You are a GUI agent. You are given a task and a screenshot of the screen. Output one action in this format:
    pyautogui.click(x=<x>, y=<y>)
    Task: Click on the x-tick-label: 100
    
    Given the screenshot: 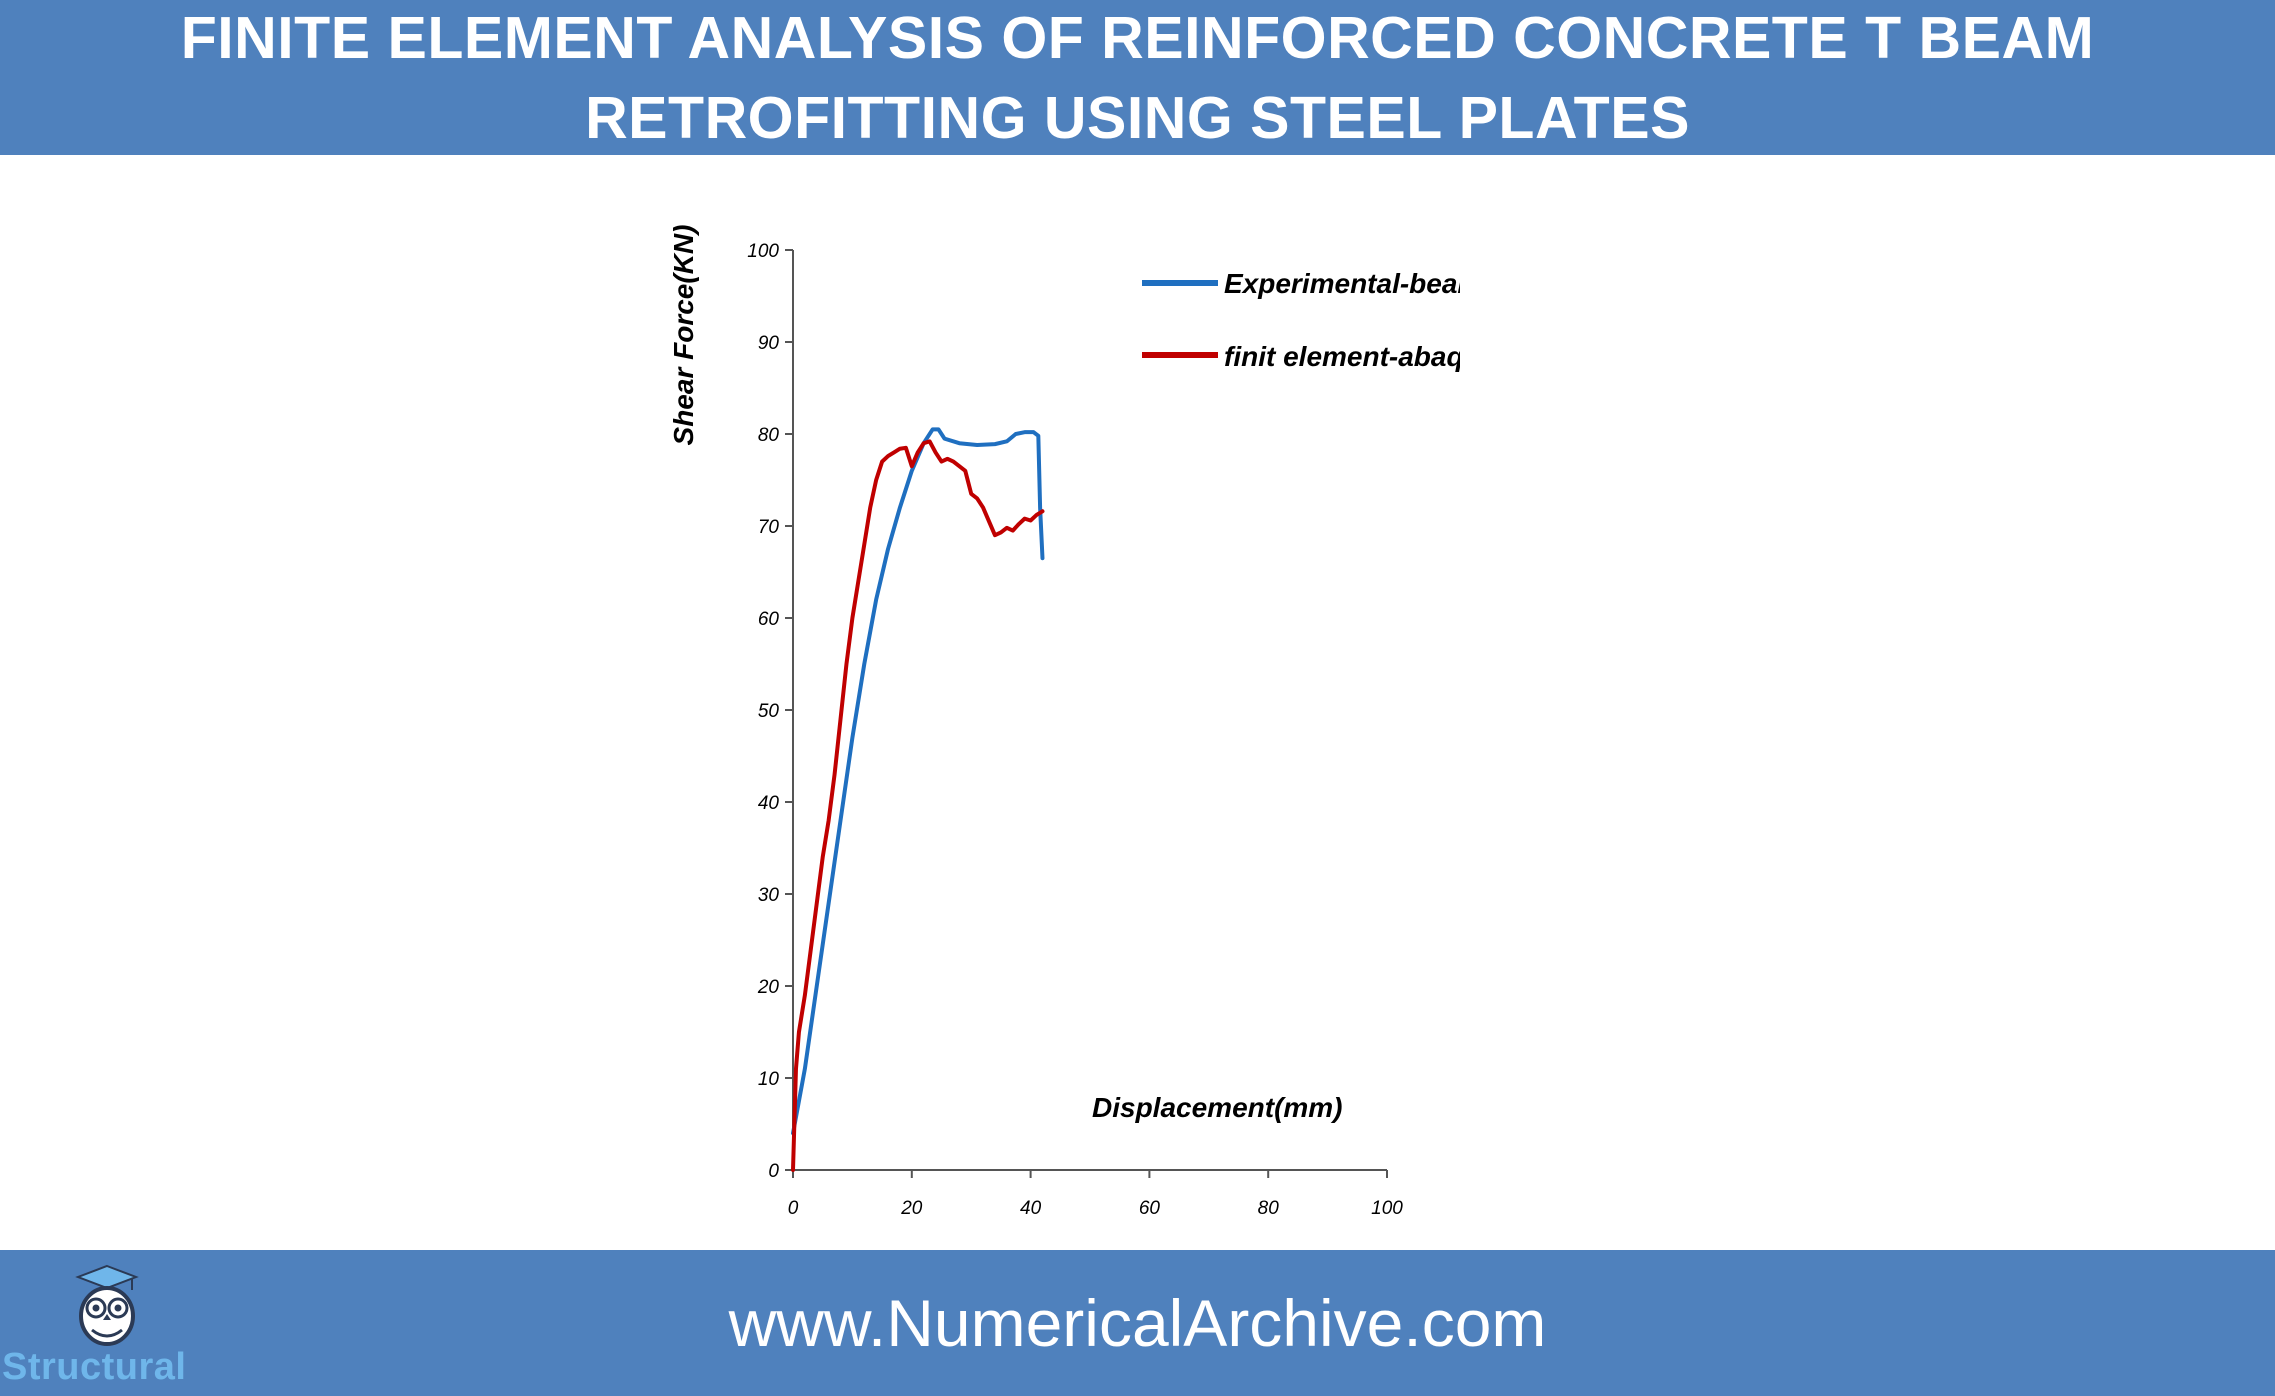 What is the action you would take?
    pyautogui.click(x=1387, y=1208)
    